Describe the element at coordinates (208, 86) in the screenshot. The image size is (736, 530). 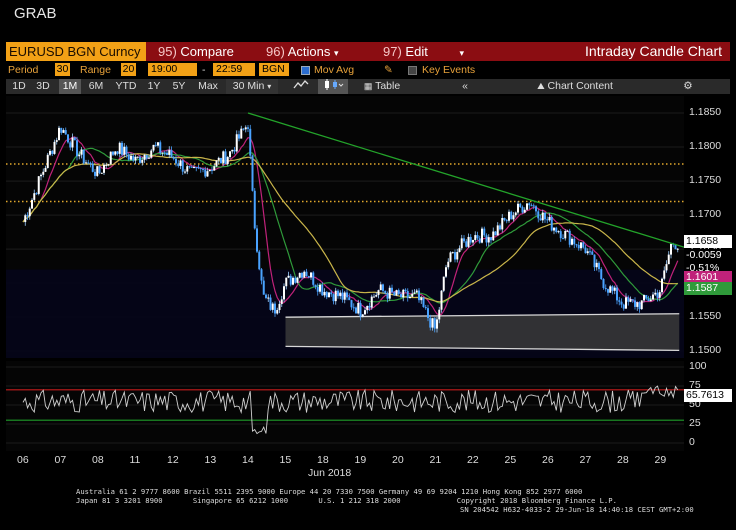
I see `period-max: Max` at that location.